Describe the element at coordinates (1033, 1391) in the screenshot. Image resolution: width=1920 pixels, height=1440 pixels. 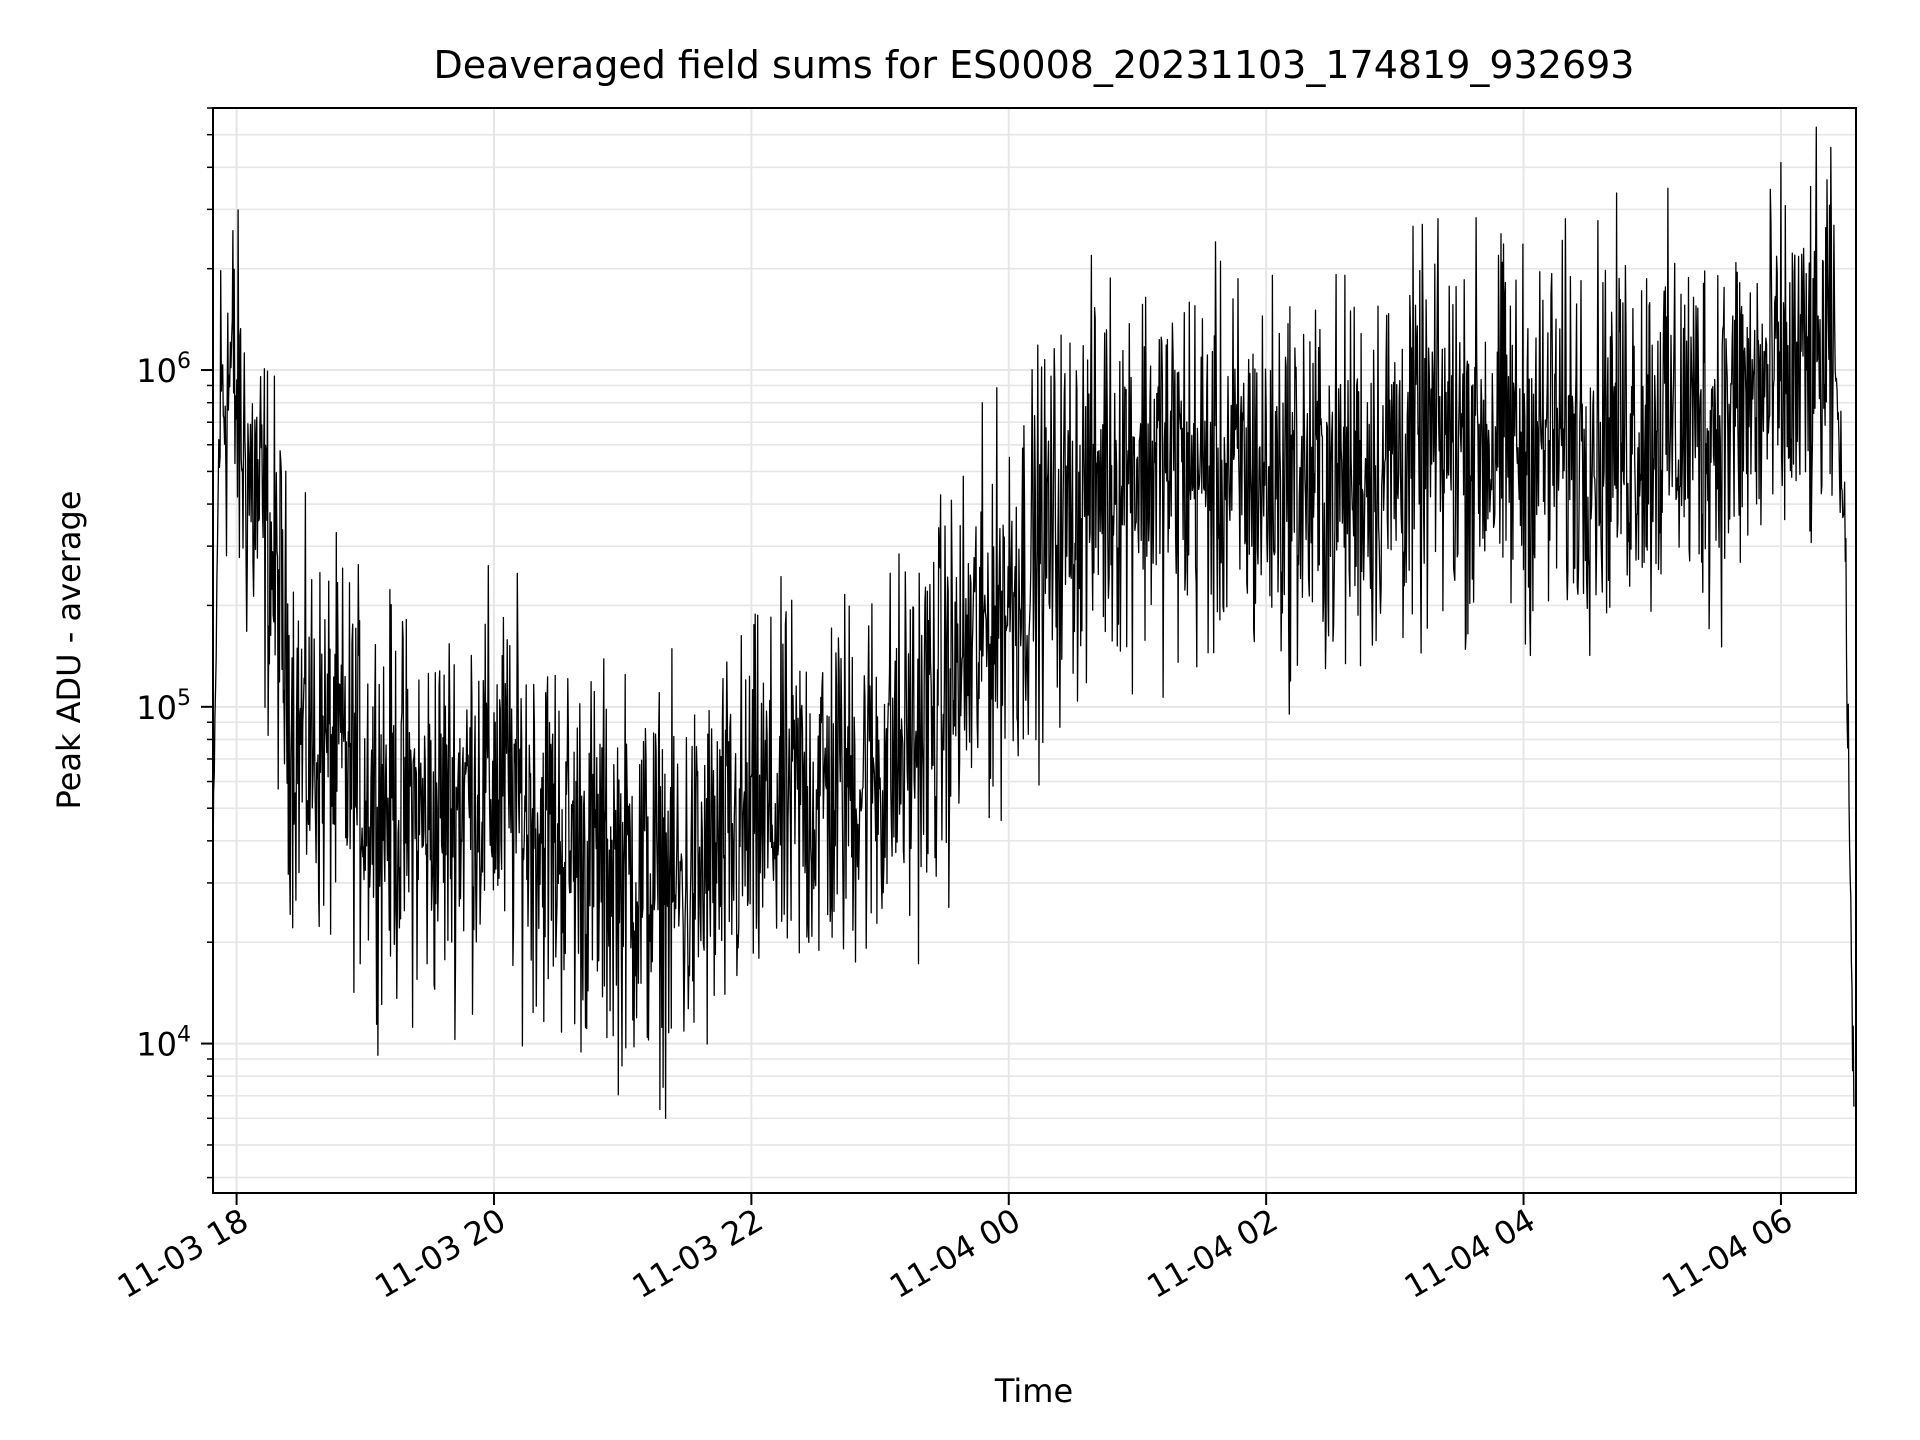
I see `x-axis-label: Time` at that location.